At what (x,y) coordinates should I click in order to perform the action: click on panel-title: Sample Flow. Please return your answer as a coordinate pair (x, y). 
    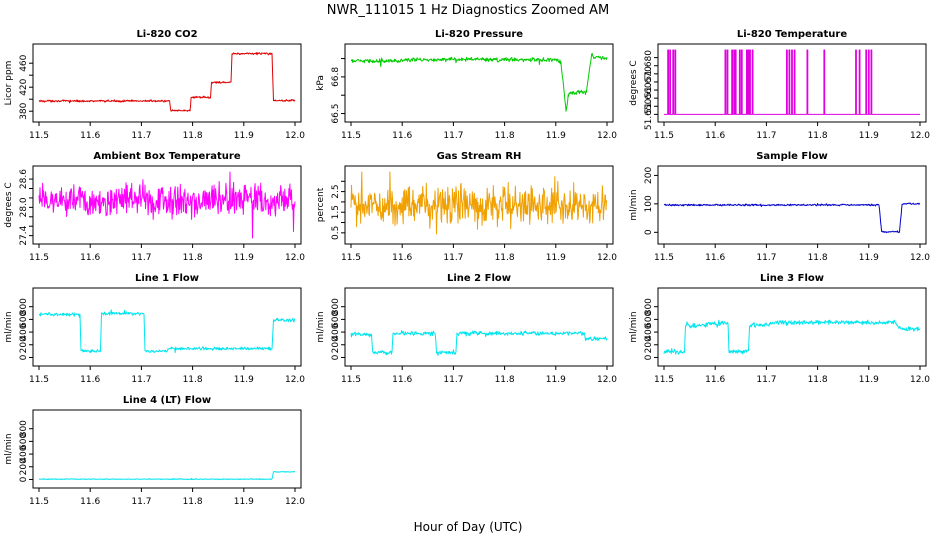
    Looking at the image, I should click on (792, 156).